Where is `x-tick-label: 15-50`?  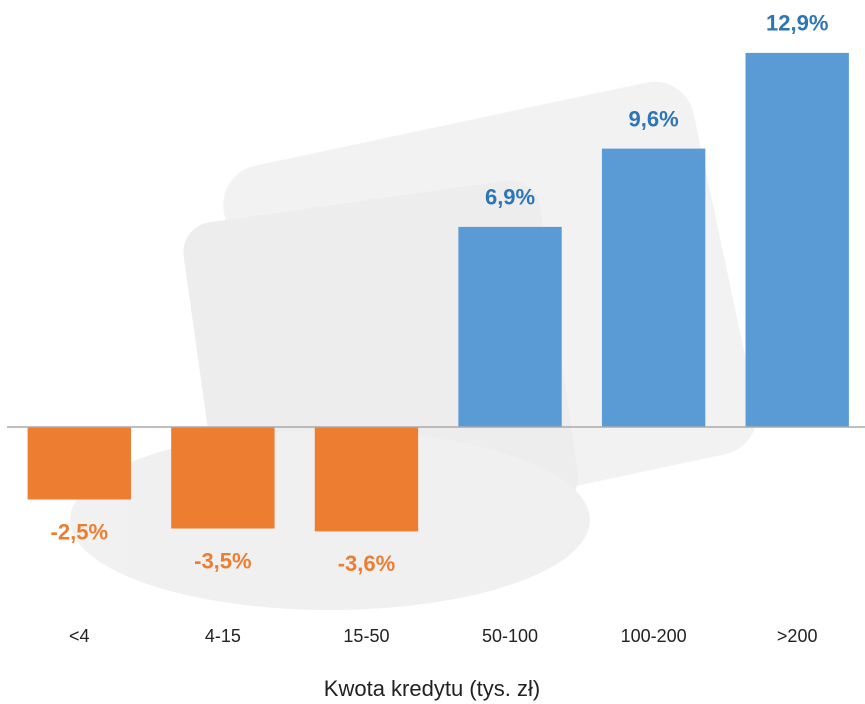
x-tick-label: 15-50 is located at coordinates (366, 636).